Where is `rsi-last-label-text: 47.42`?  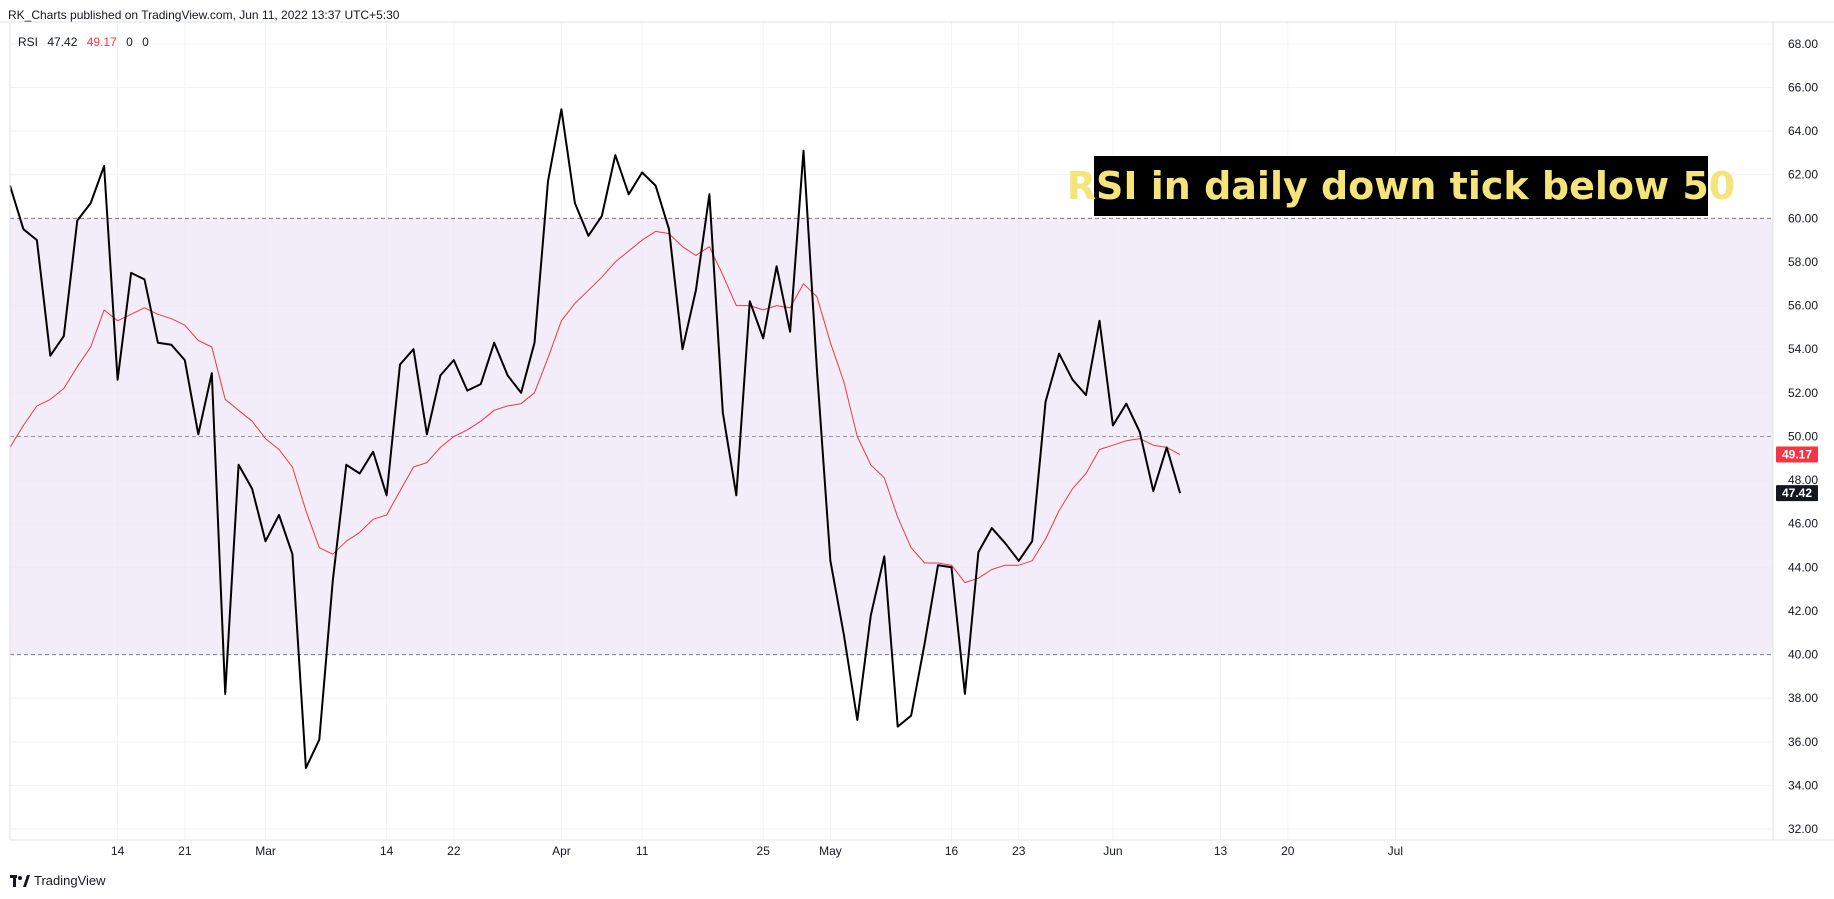
rsi-last-label-text: 47.42 is located at coordinates (1797, 493).